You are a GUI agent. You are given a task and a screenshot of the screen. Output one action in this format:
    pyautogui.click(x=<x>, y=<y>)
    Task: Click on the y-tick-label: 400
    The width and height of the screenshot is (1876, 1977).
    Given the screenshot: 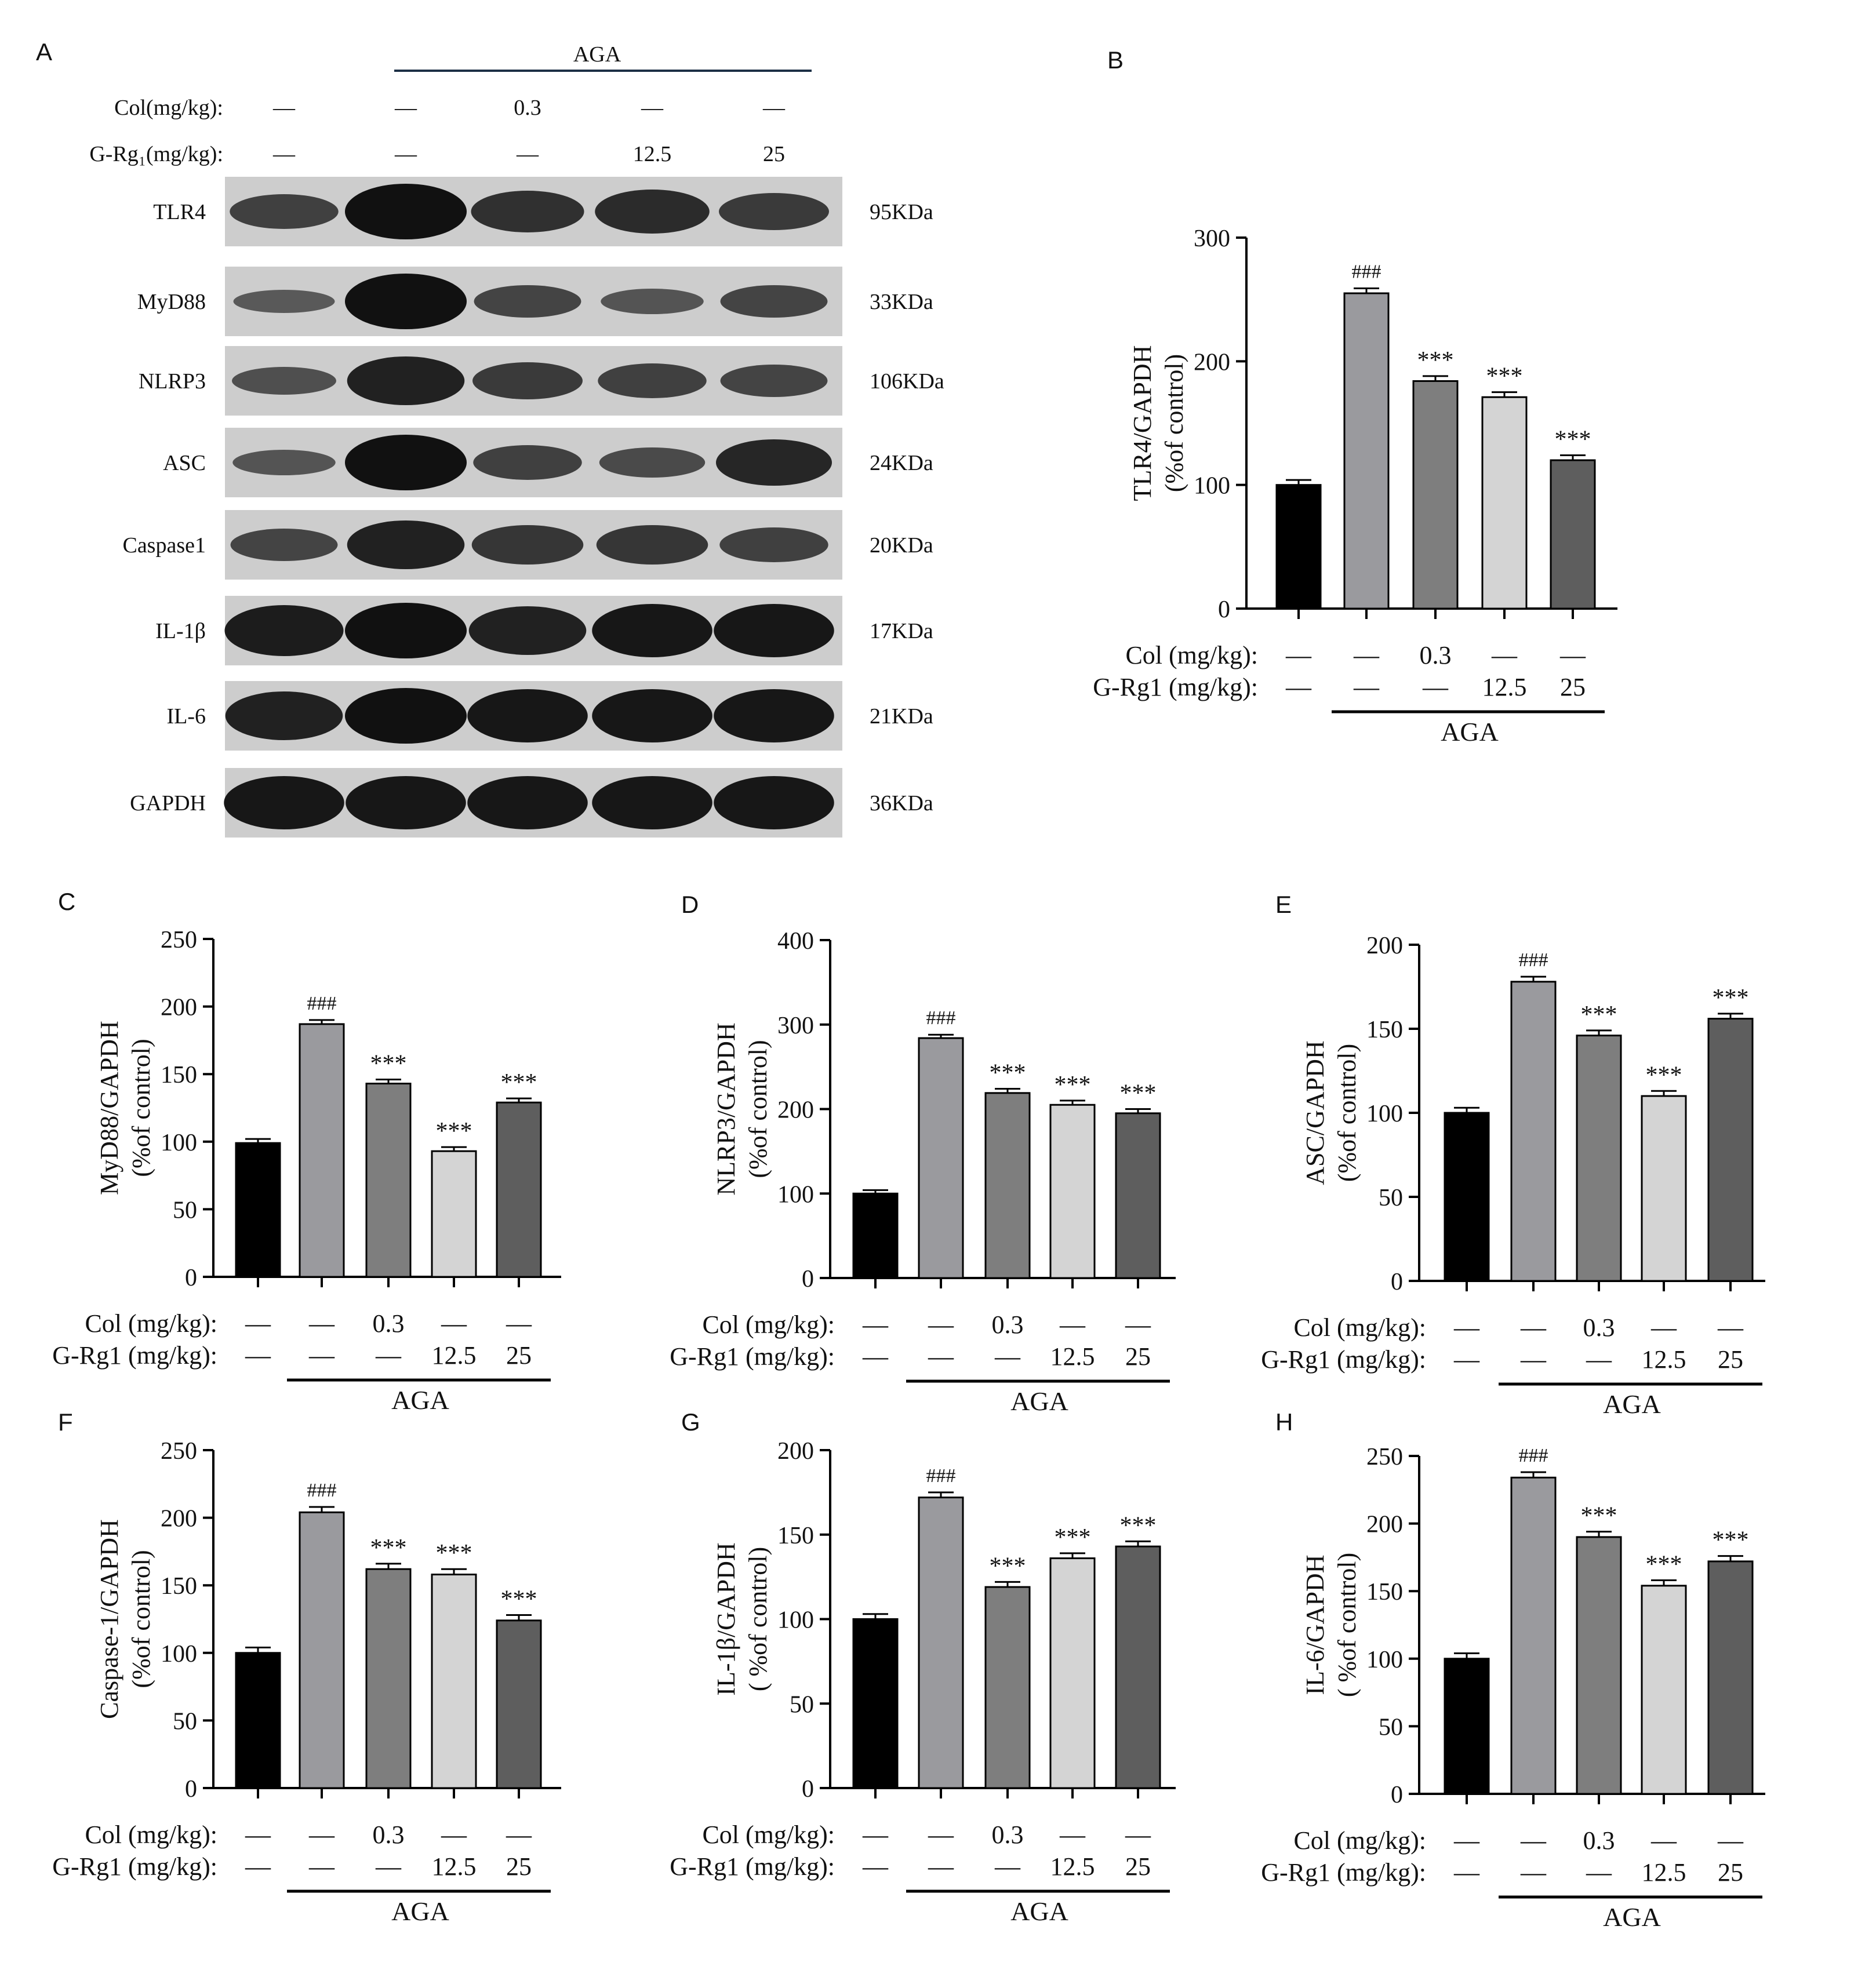 What is the action you would take?
    pyautogui.click(x=796, y=941)
    